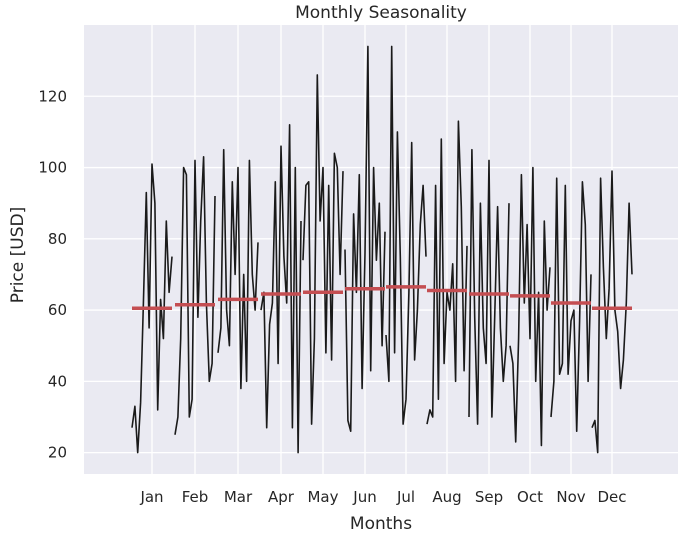 The image size is (692, 540). I want to click on x-tick-label: Jul, so click(405, 497).